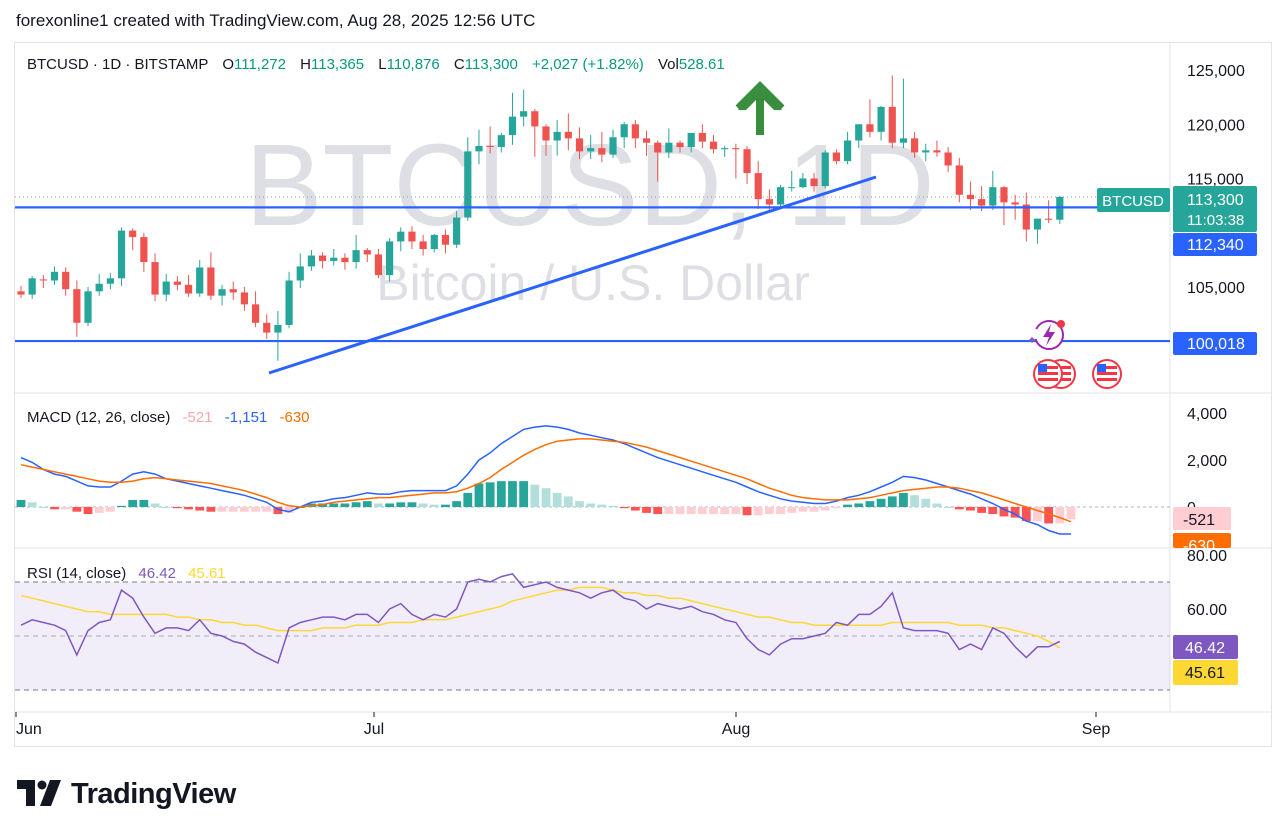 The height and width of the screenshot is (838, 1286). Describe the element at coordinates (1216, 344) in the screenshot. I see `lower-line-label-text: 100,018` at that location.